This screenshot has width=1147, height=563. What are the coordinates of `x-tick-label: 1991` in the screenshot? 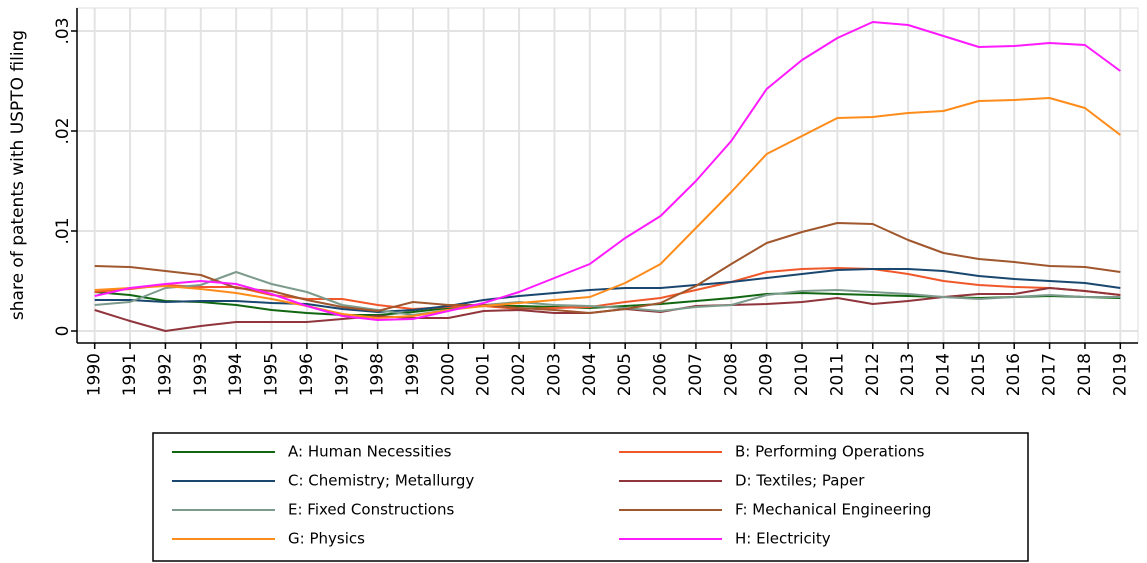 It's located at (130, 374).